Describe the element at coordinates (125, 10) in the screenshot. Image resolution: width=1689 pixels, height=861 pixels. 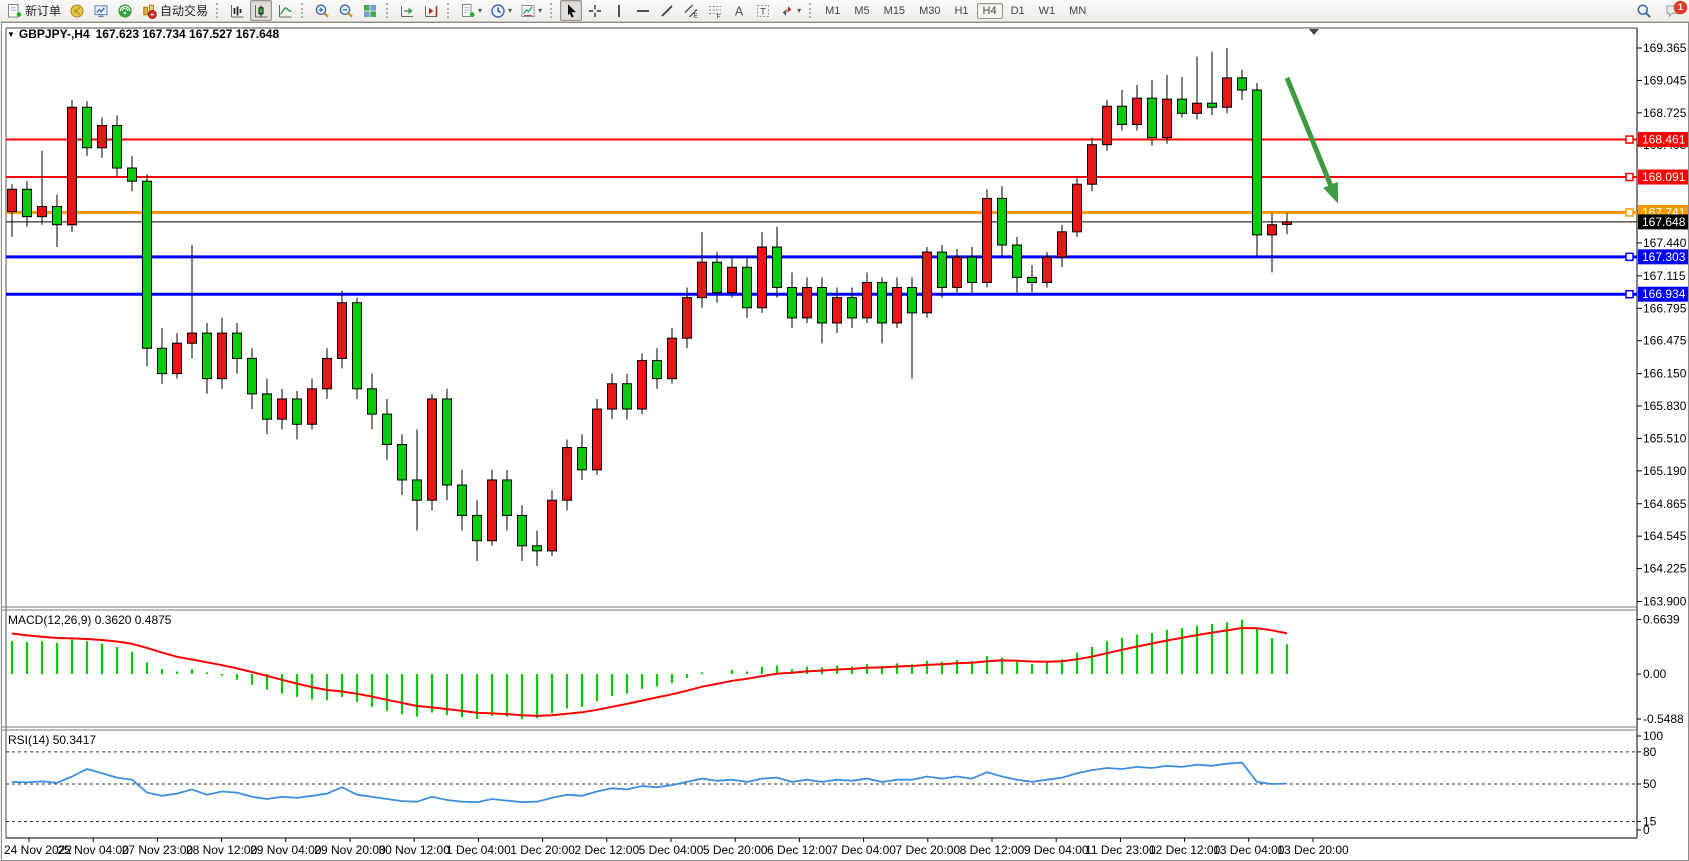
I see `signals-button` at that location.